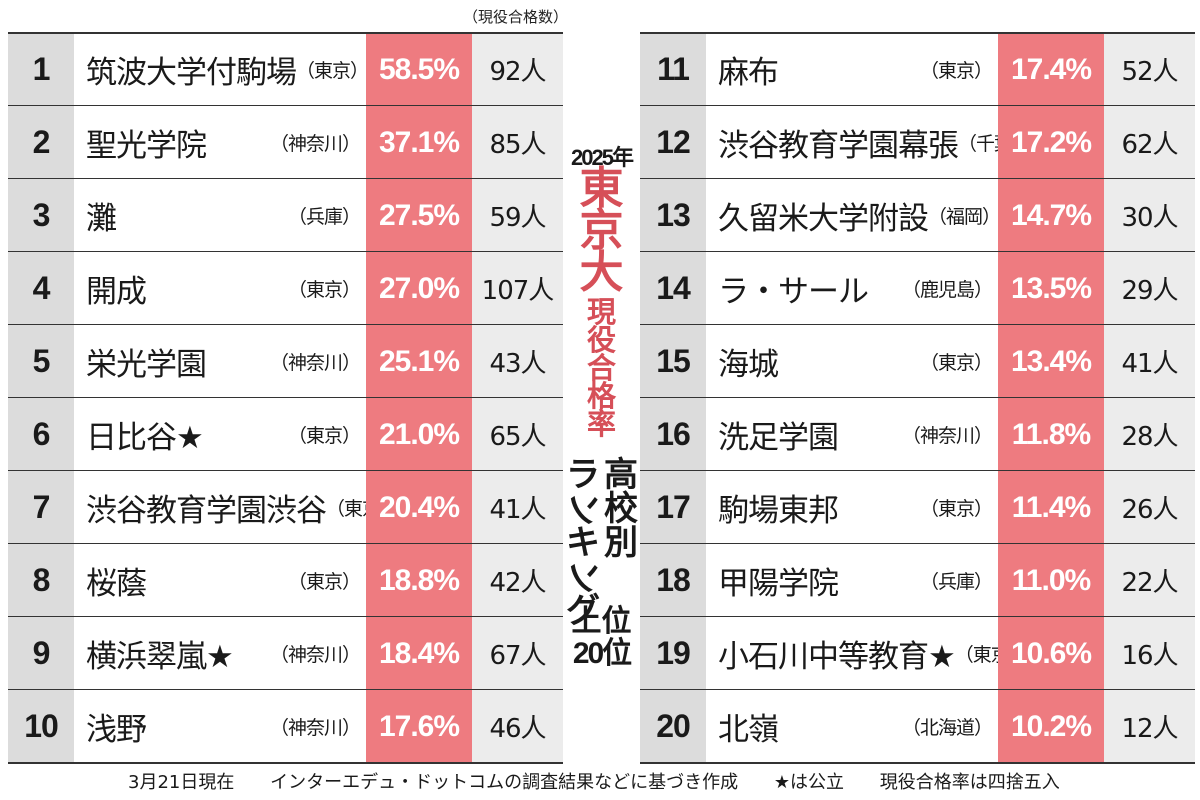 The width and height of the screenshot is (1200, 800). What do you see at coordinates (964, 217) in the screenshot?
I see `prefecture-label: （福岡）` at bounding box center [964, 217].